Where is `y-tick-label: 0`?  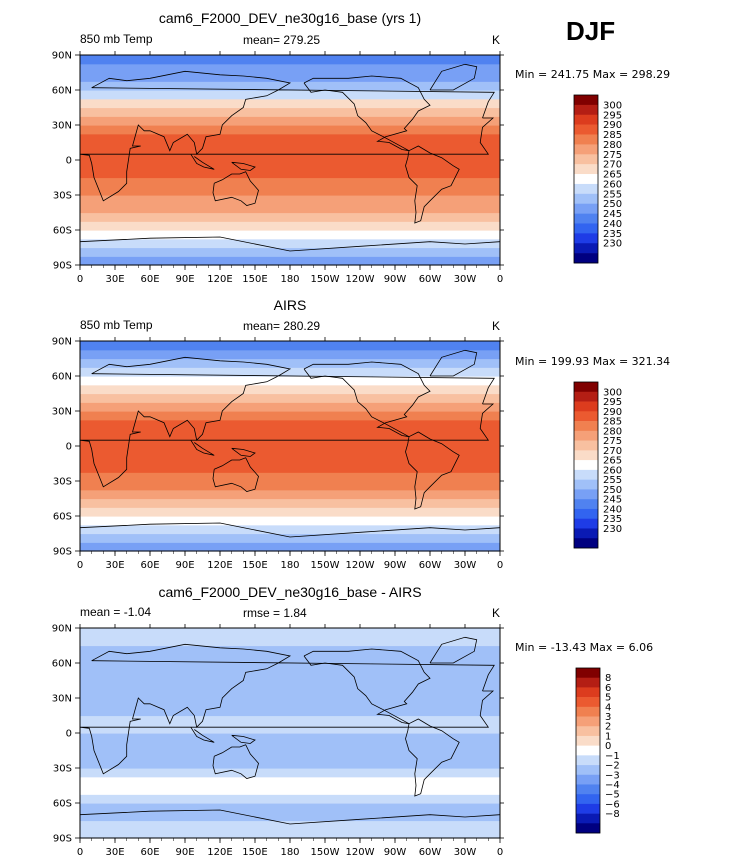
y-tick-label: 0 is located at coordinates (69, 734).